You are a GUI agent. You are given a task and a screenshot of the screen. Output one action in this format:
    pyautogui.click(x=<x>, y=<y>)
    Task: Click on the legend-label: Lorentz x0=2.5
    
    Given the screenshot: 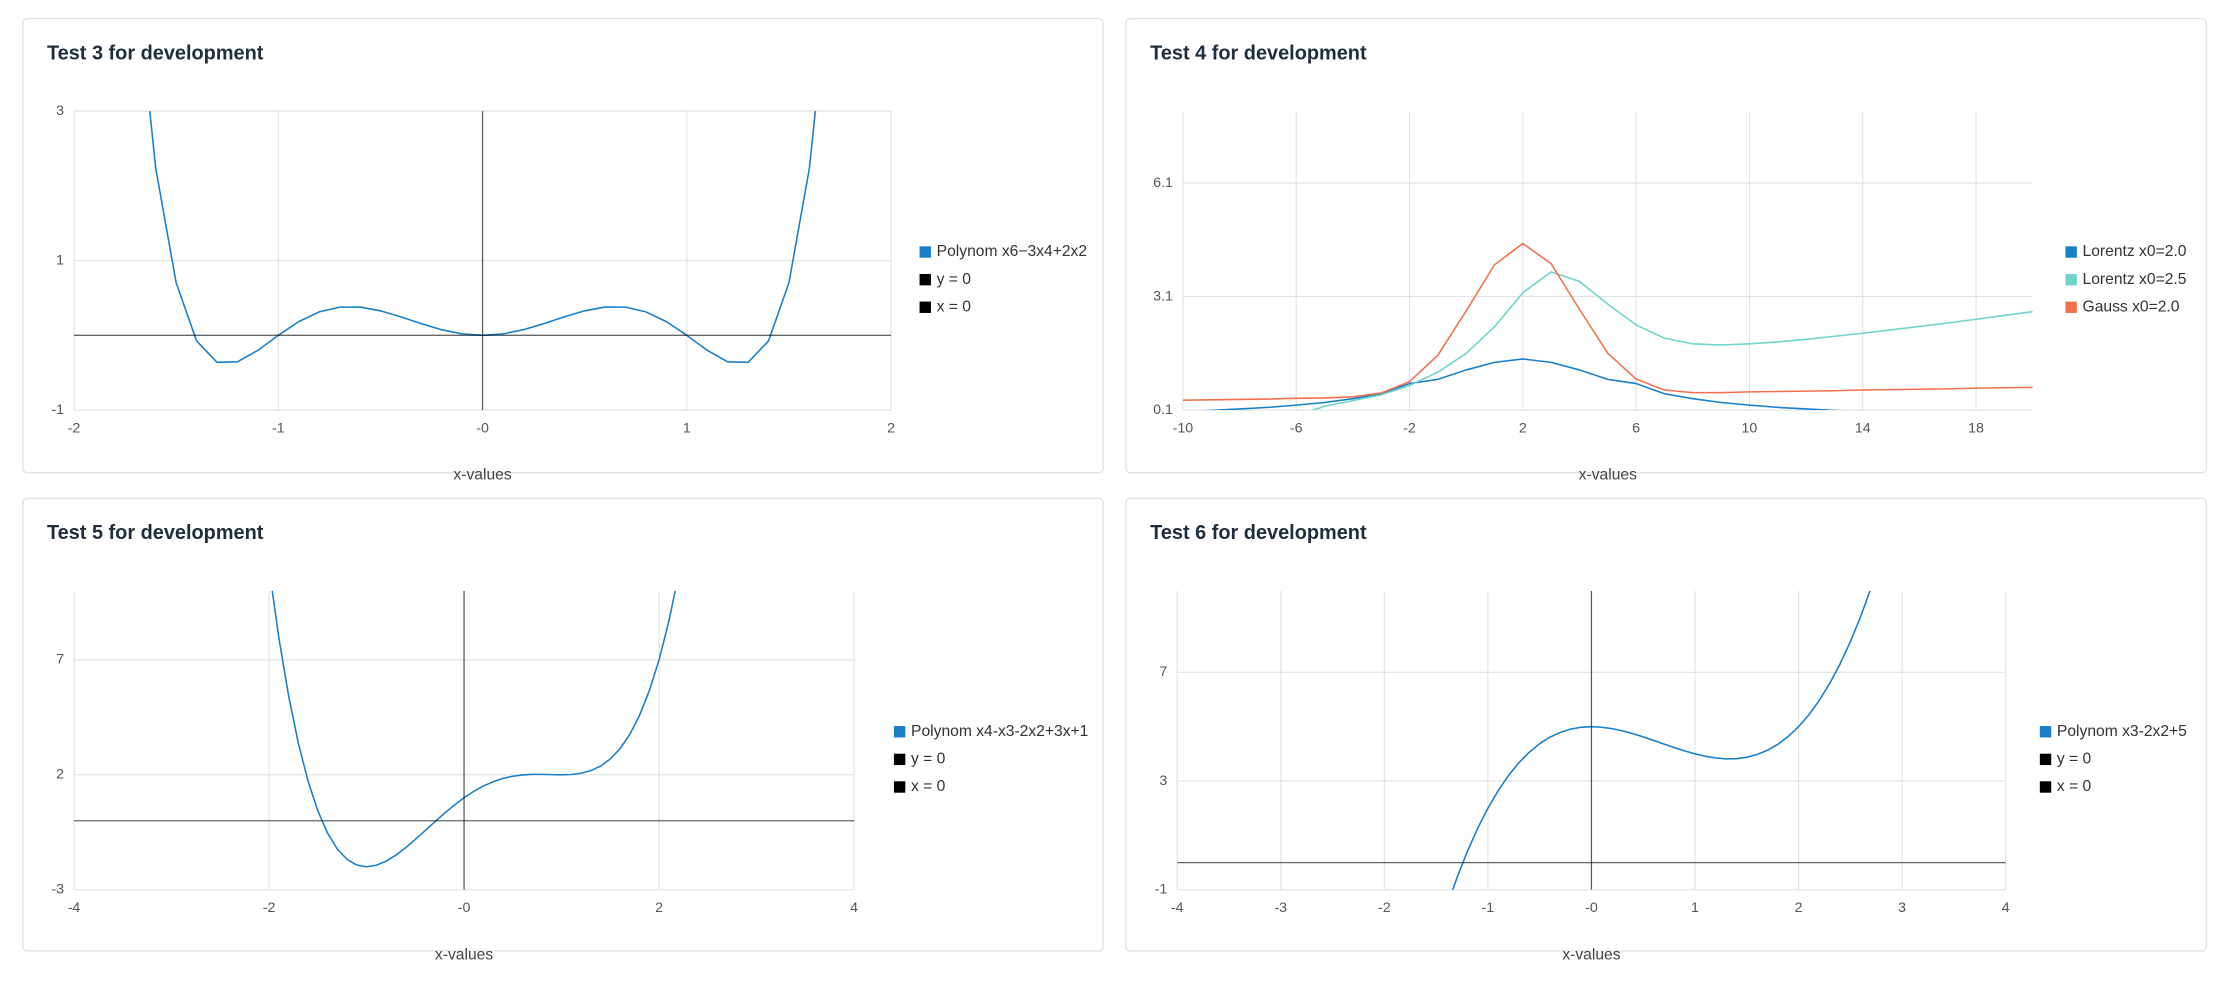 What is the action you would take?
    pyautogui.click(x=2135, y=279)
    